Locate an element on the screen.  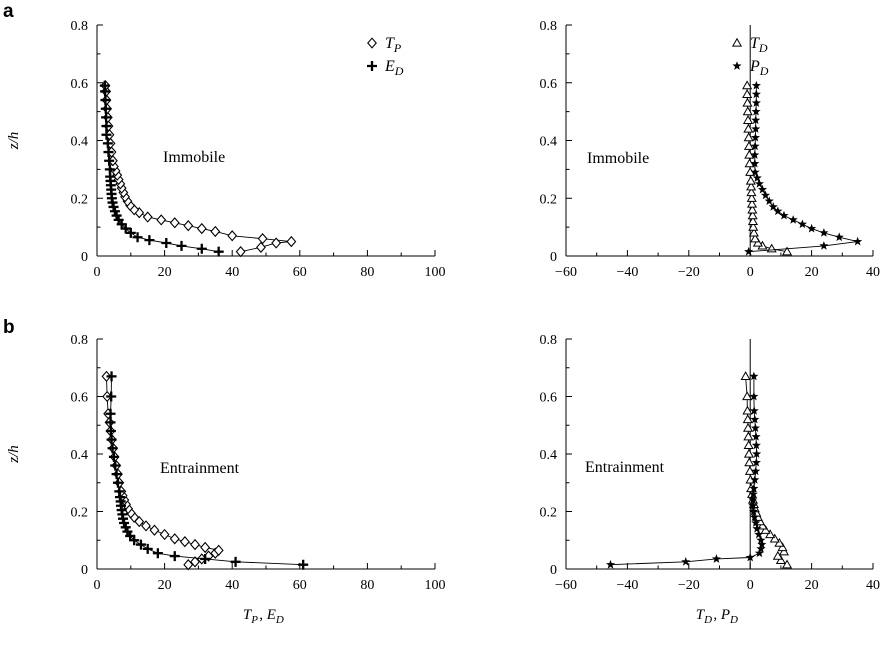
panel-letter: b is located at coordinates (9, 327).